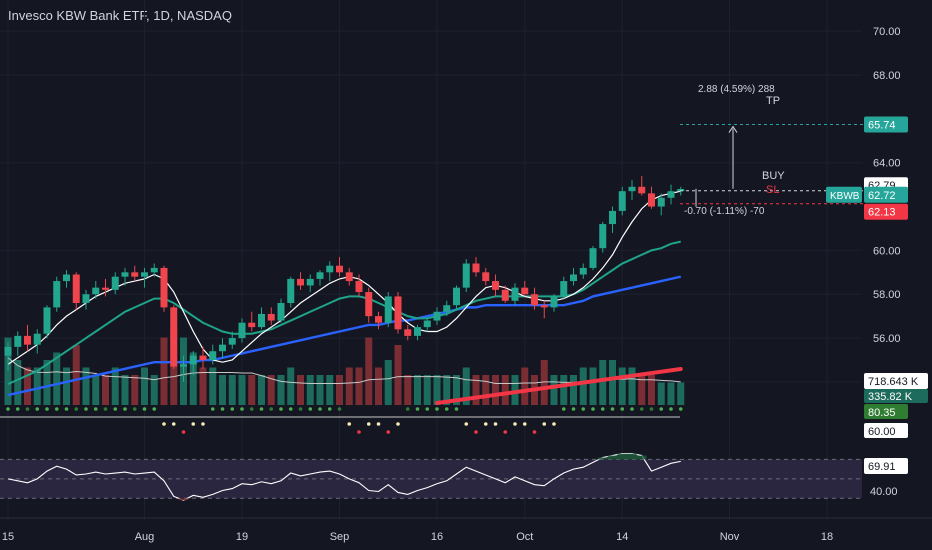  Describe the element at coordinates (827, 537) in the screenshot. I see `time-tick-label: 18` at that location.